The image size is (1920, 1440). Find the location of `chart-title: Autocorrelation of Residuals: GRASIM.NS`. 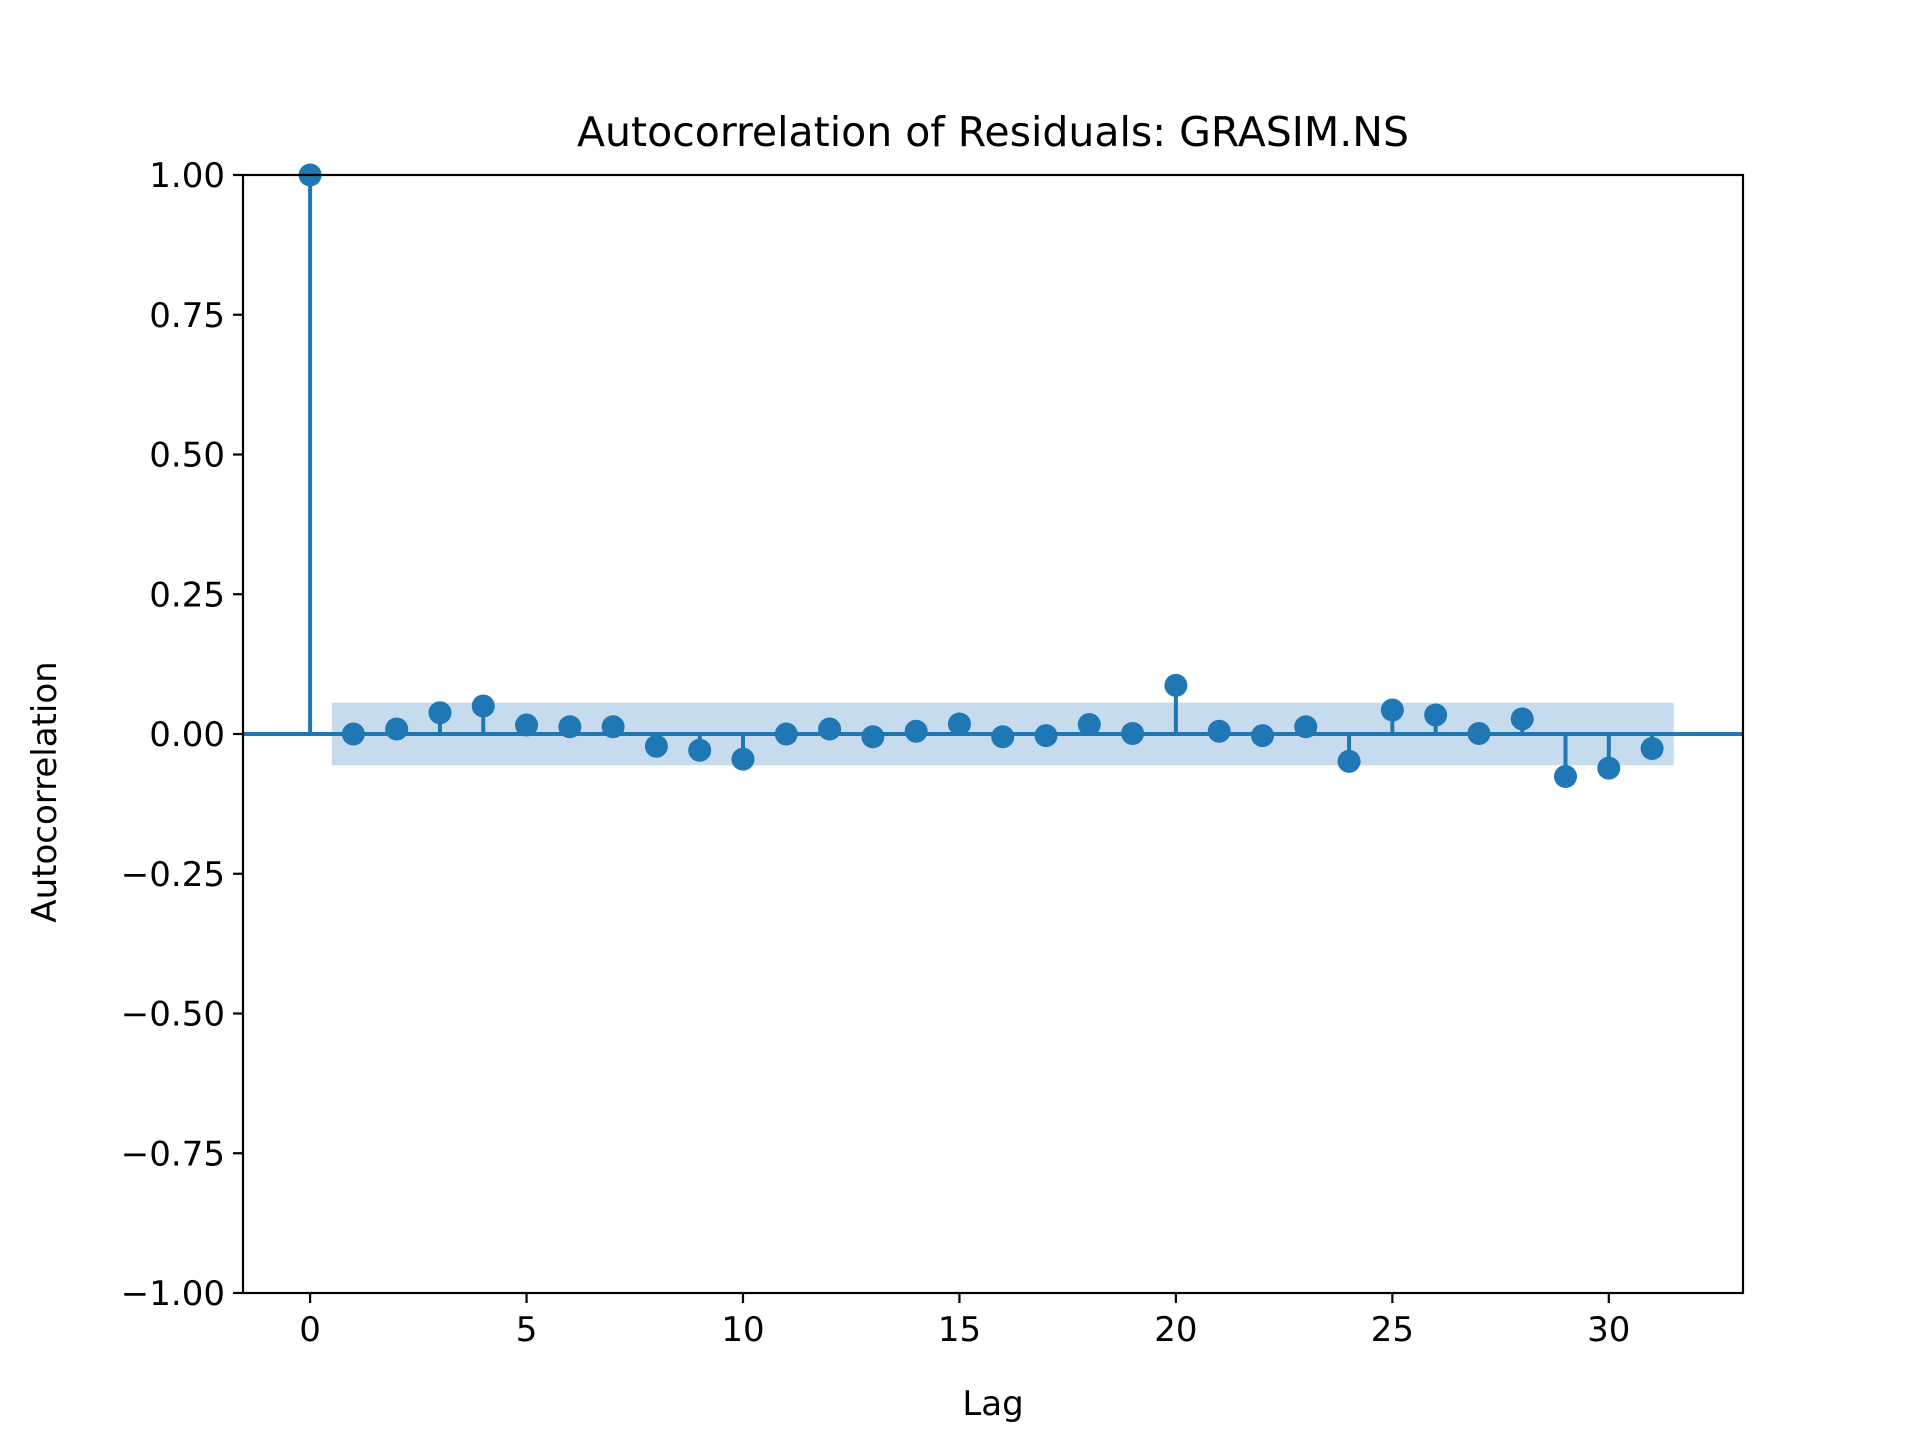

chart-title: Autocorrelation of Residuals: GRASIM.NS is located at coordinates (993, 132).